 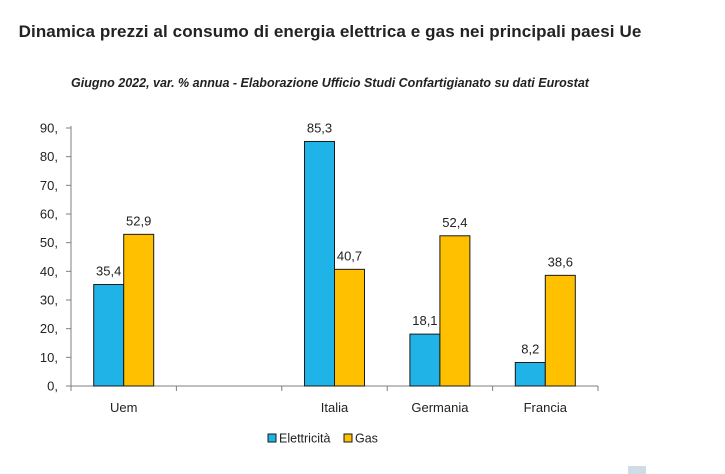 What do you see at coordinates (349, 255) in the screenshot?
I see `data-label: 40,7` at bounding box center [349, 255].